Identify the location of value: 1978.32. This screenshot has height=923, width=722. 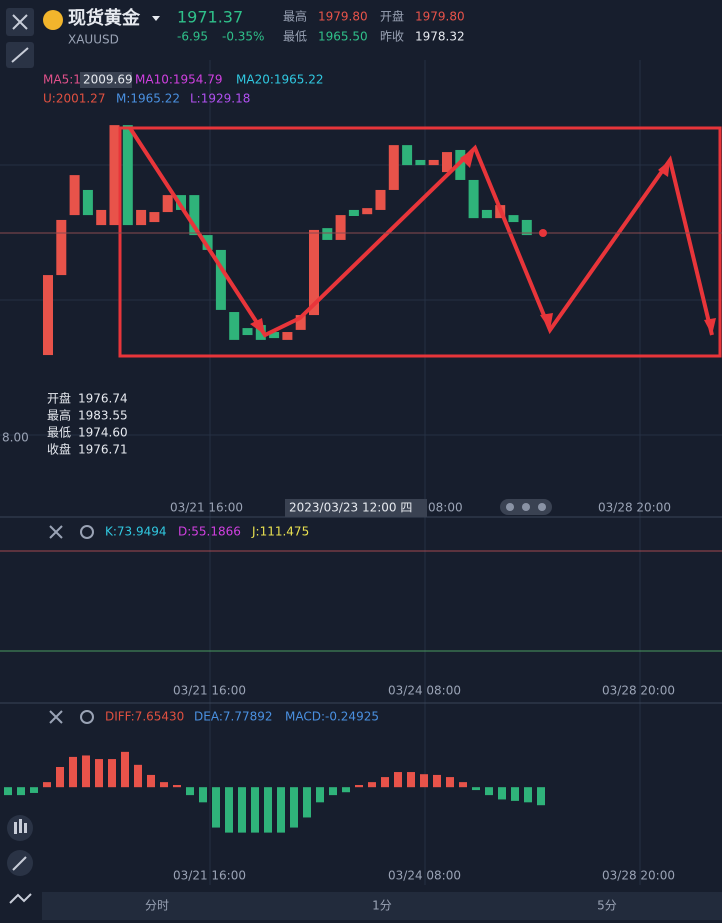
(440, 37).